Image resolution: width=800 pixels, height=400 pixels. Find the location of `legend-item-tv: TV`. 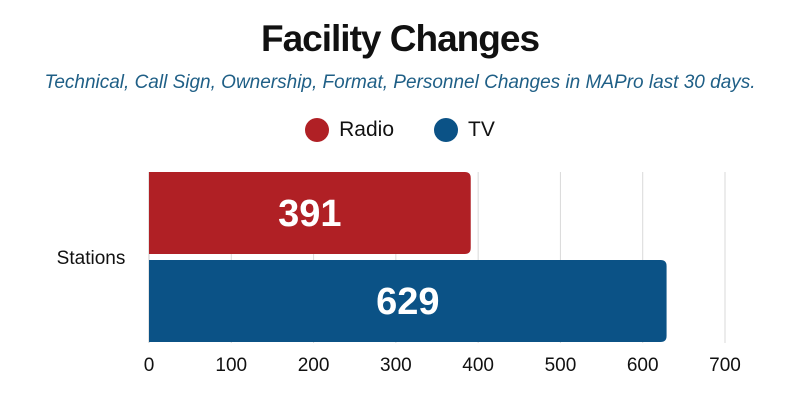

legend-item-tv: TV is located at coordinates (464, 130).